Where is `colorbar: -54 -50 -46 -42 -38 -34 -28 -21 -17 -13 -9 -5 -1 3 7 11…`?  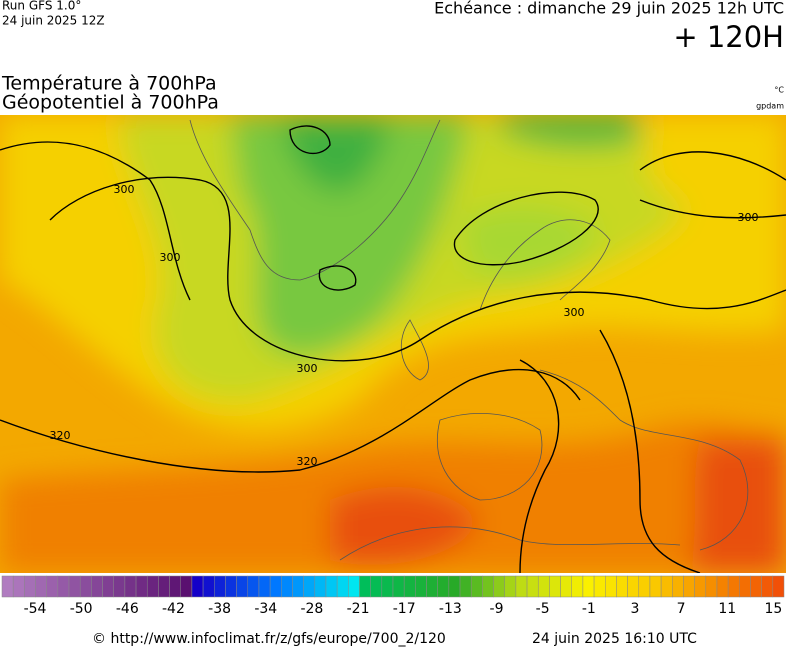
colorbar: -54 -50 -46 -42 -38 -34 -28 -21 -17 -13 -9 -5 -1 3 7 11… is located at coordinates (393, 596).